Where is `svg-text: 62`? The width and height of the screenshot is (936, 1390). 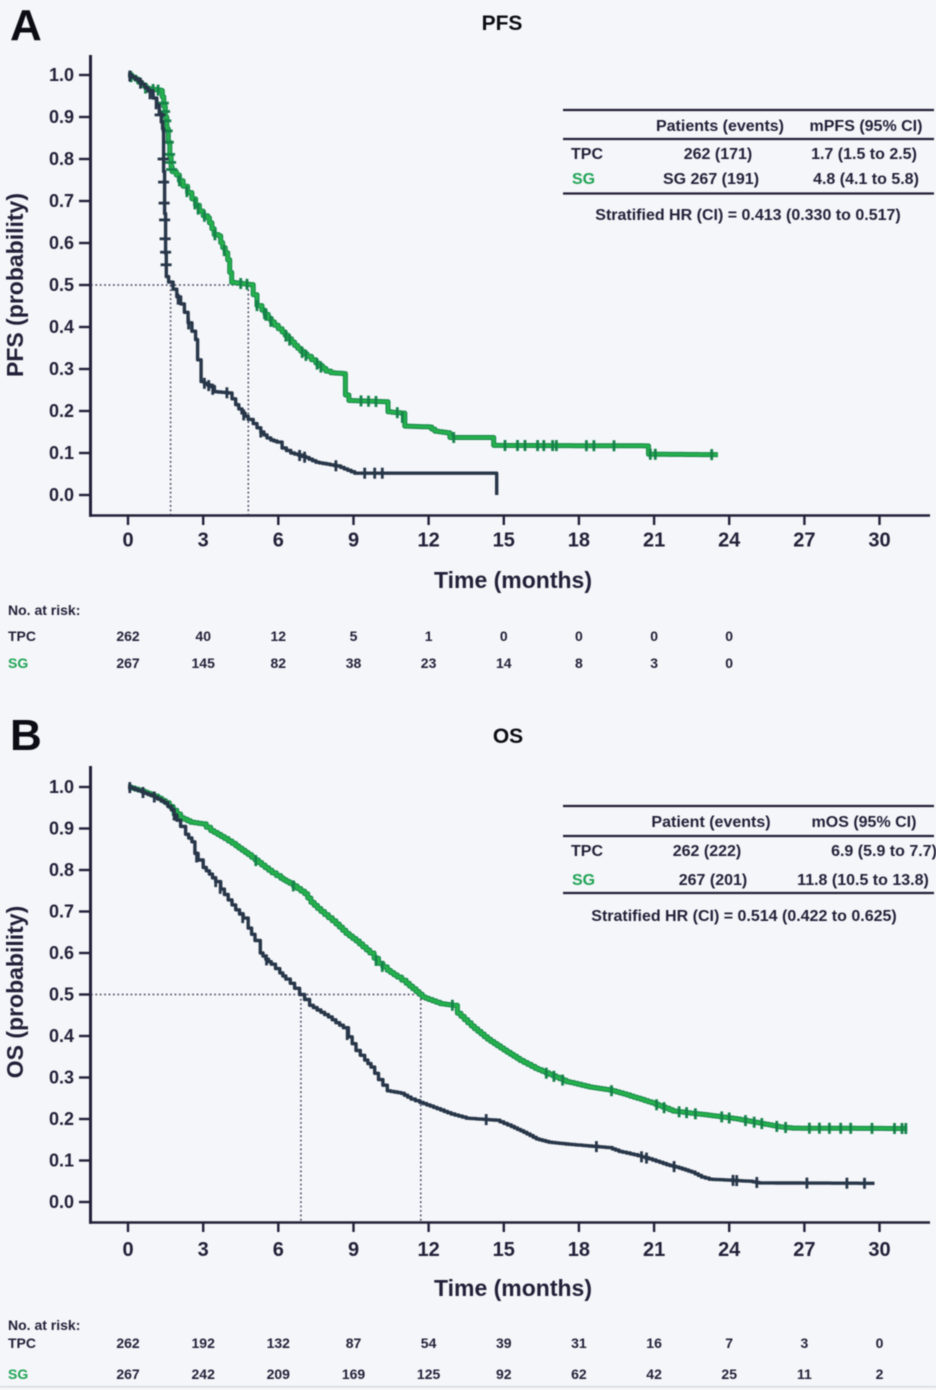 svg-text: 62 is located at coordinates (579, 1374).